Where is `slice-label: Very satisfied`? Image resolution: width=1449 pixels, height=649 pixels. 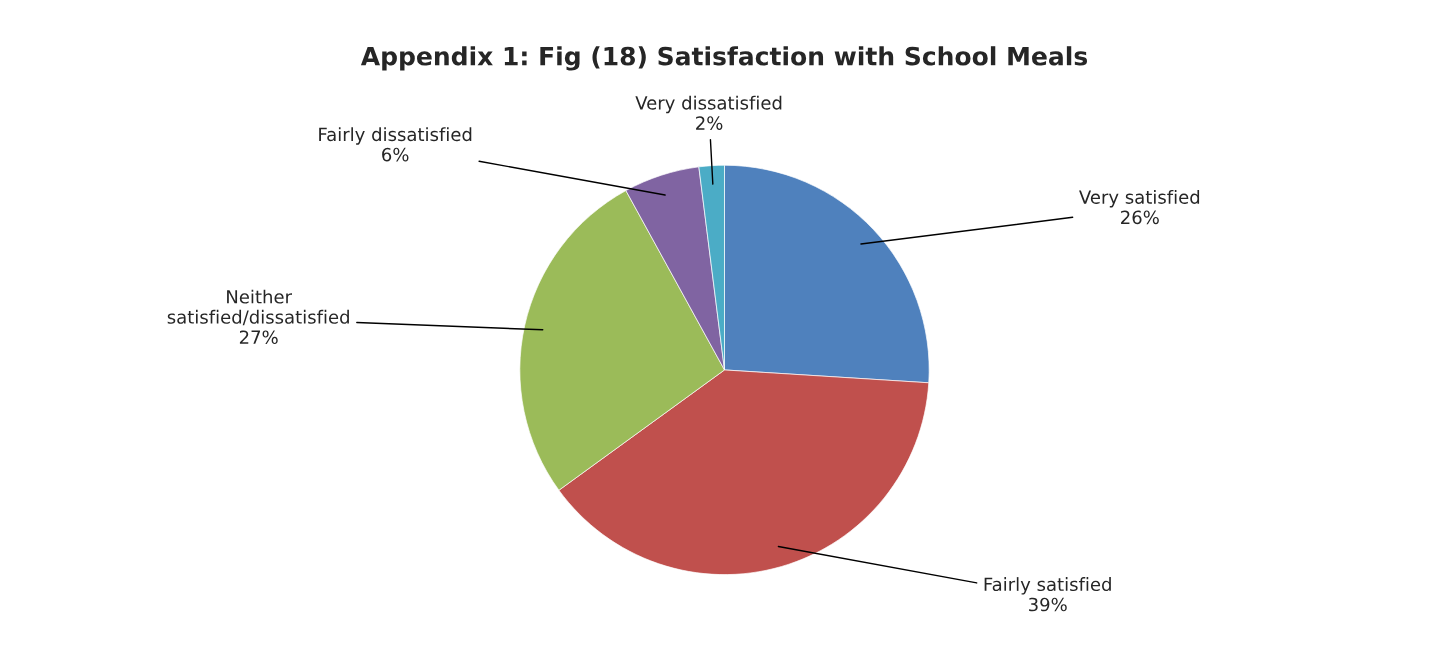
slice-label: Very satisfied is located at coordinates (1139, 198).